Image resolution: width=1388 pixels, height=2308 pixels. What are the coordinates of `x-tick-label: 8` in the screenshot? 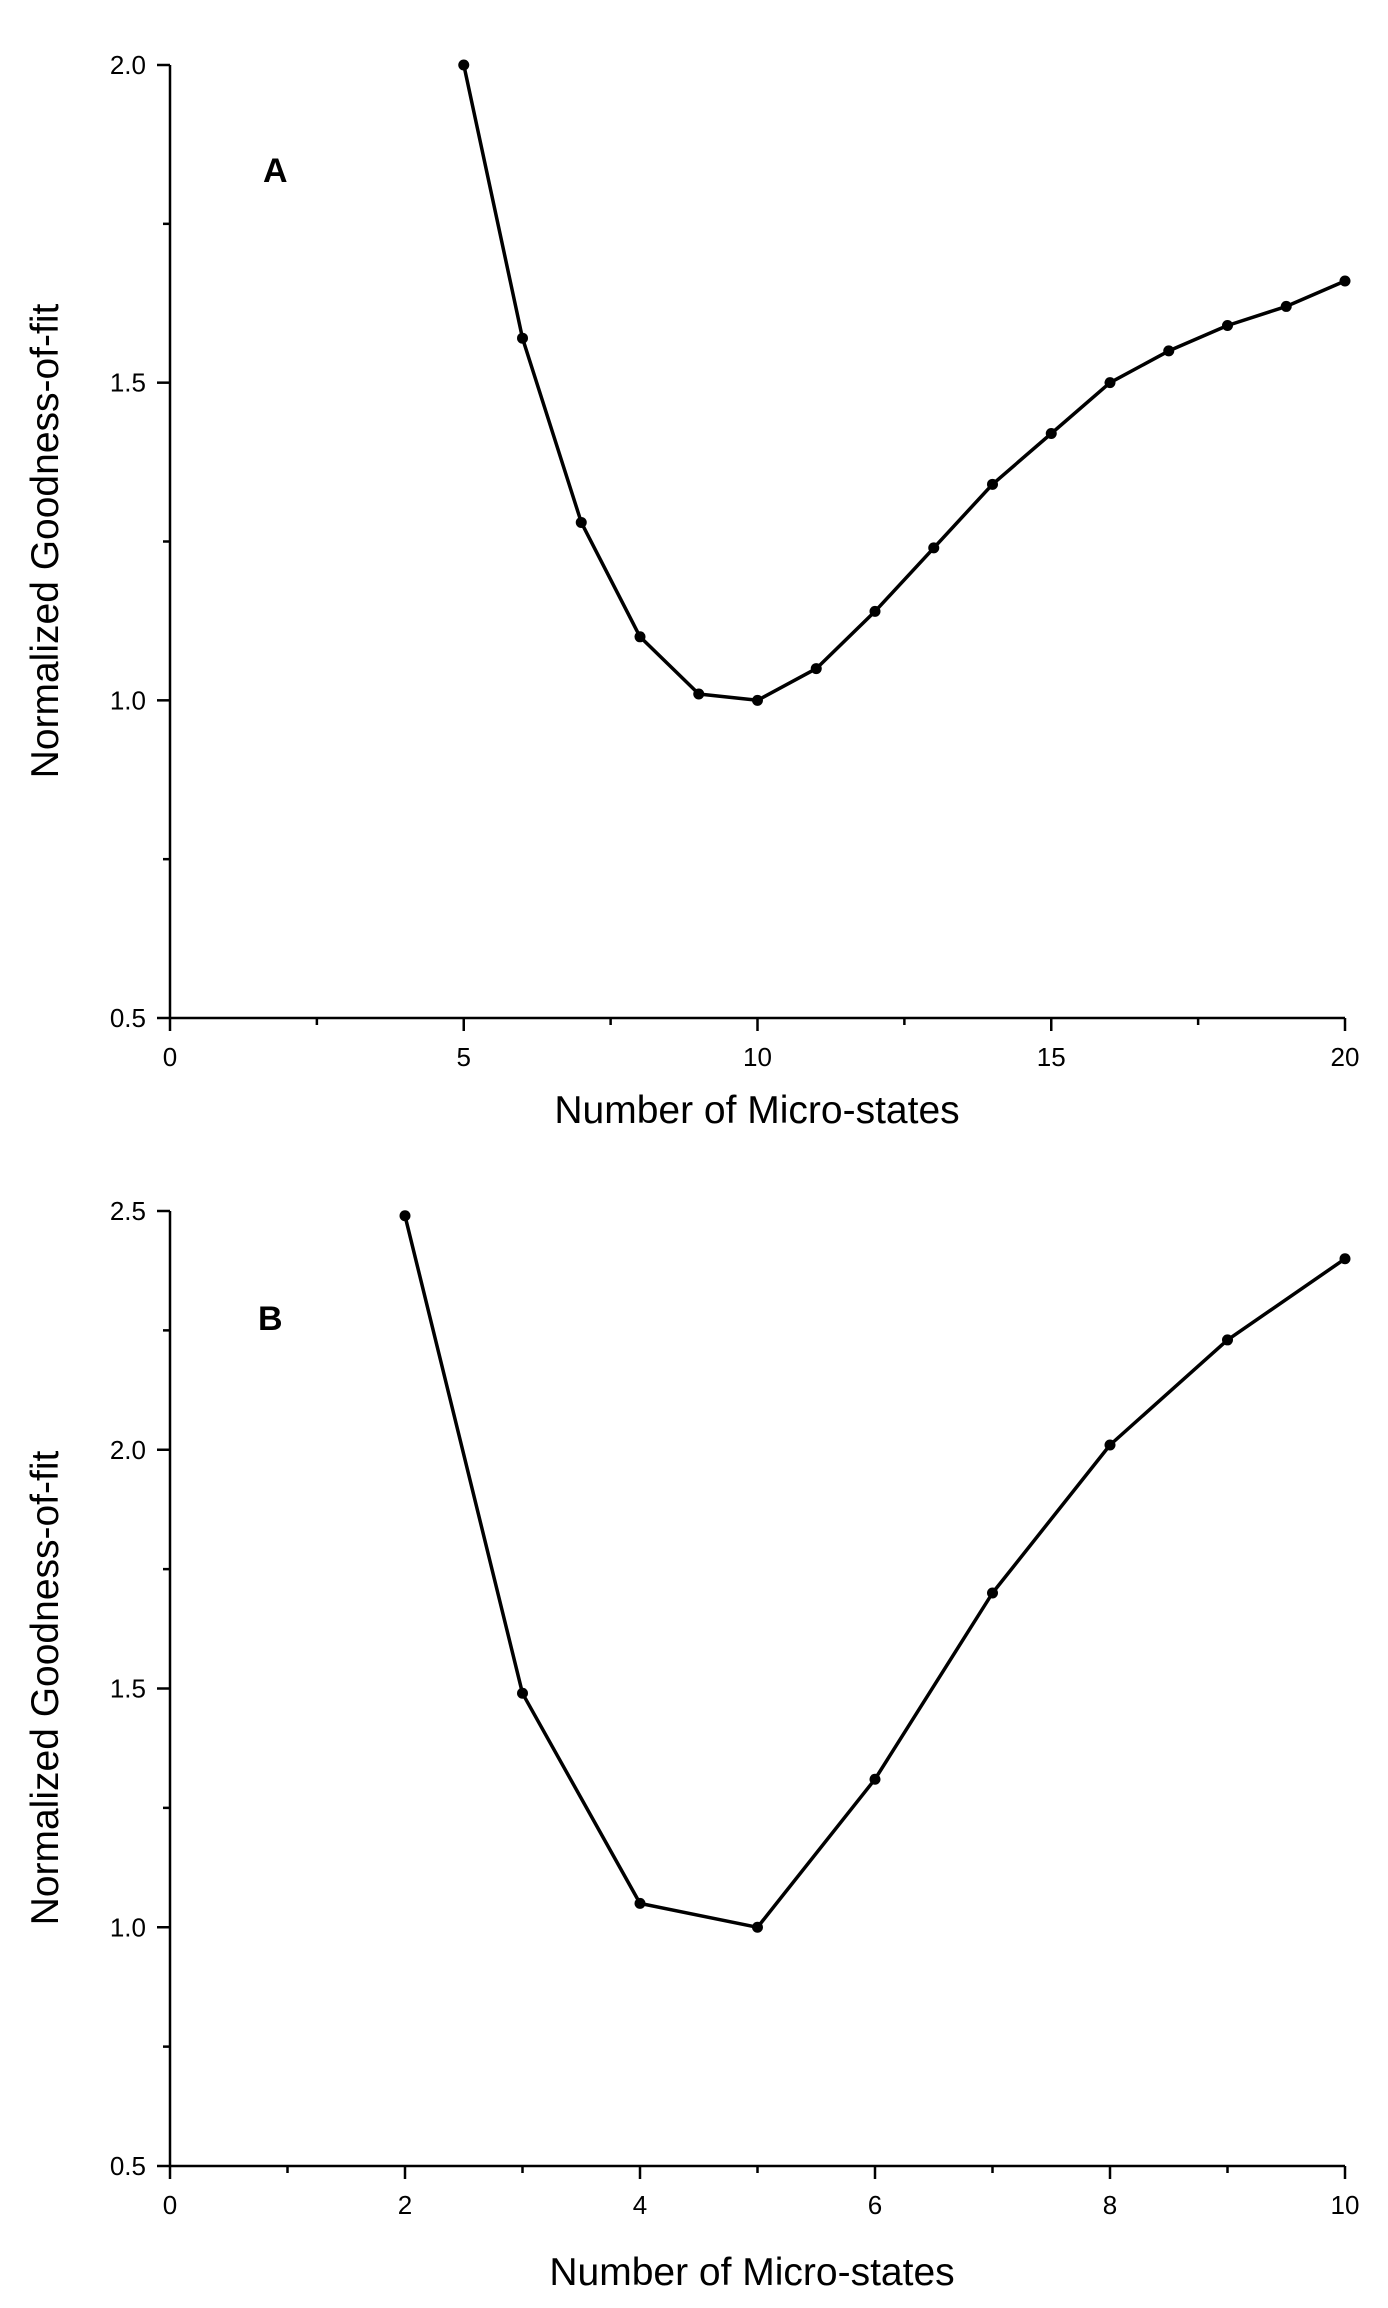 It's located at (1110, 2205).